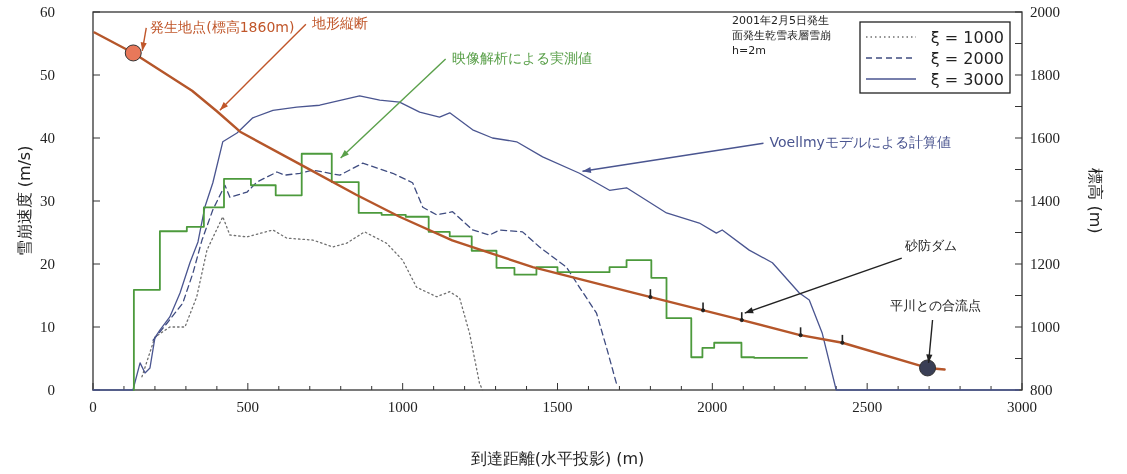 The height and width of the screenshot is (474, 1127). What do you see at coordinates (51, 390) in the screenshot?
I see `y-tick-label: 0` at bounding box center [51, 390].